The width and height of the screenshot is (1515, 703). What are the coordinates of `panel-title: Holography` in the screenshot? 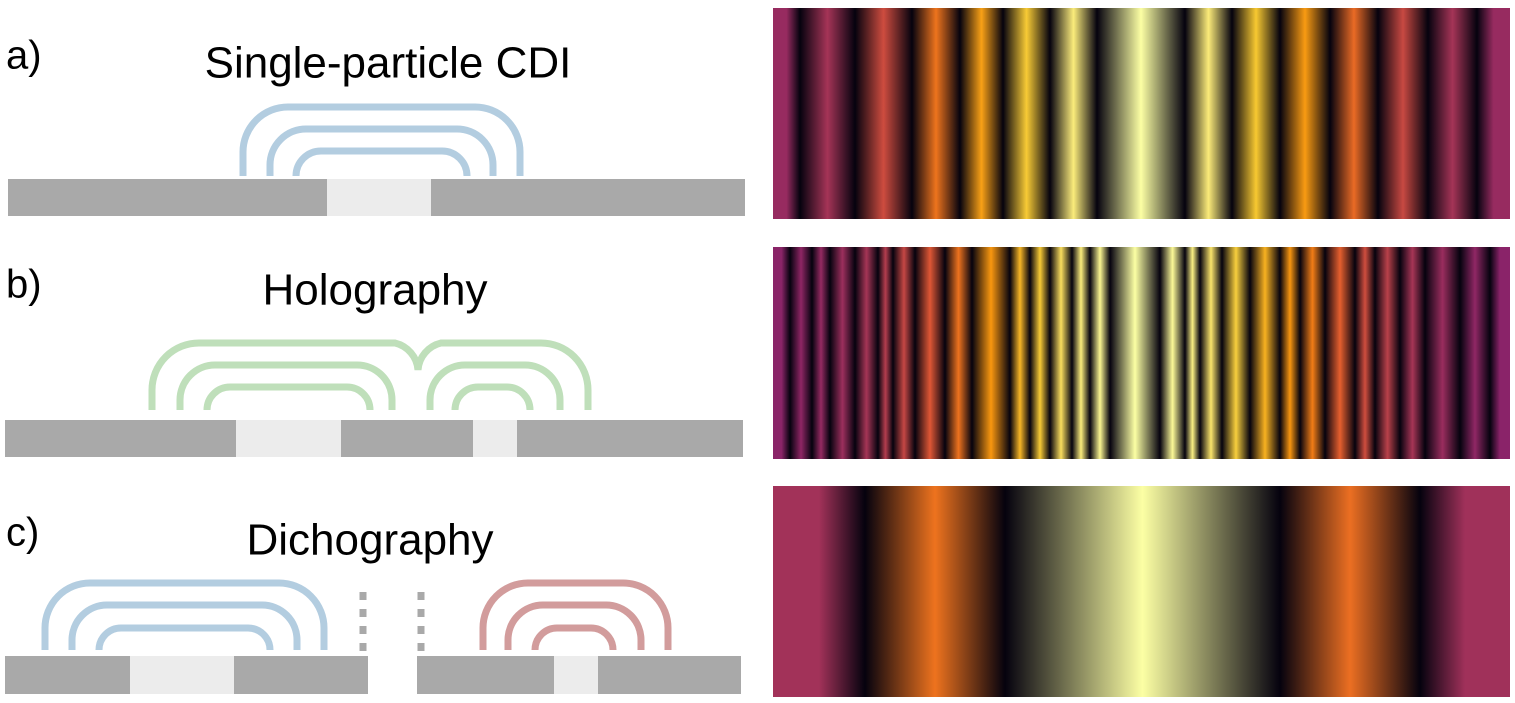 It's located at (374, 290).